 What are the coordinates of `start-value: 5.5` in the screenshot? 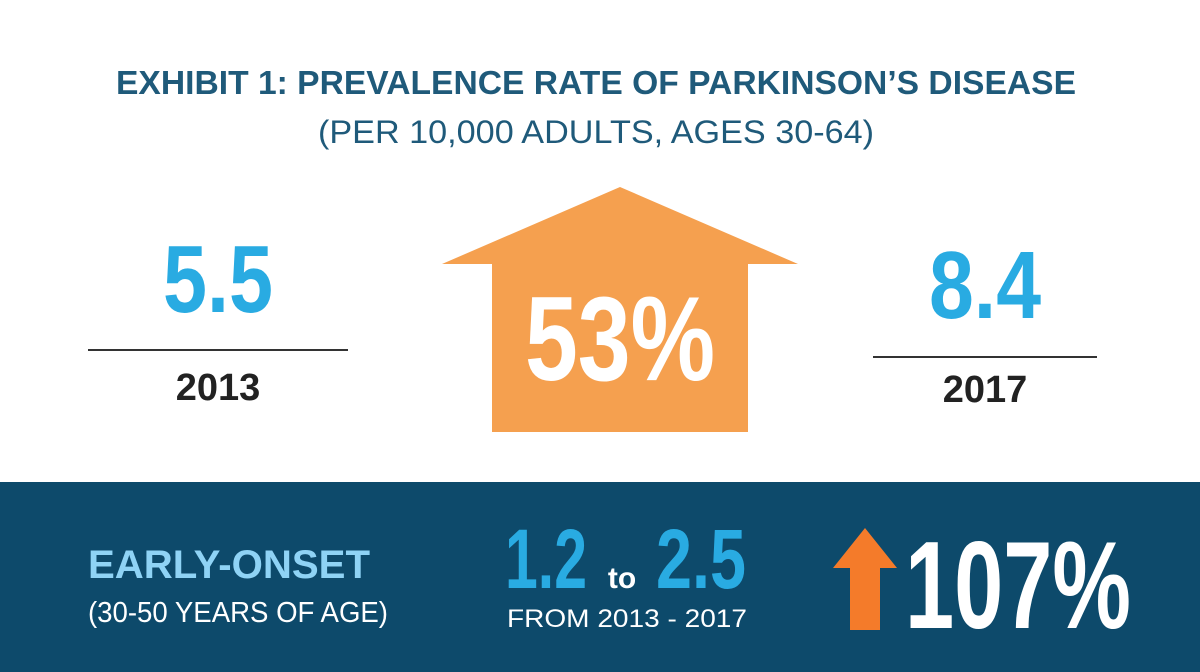 It's located at (218, 279).